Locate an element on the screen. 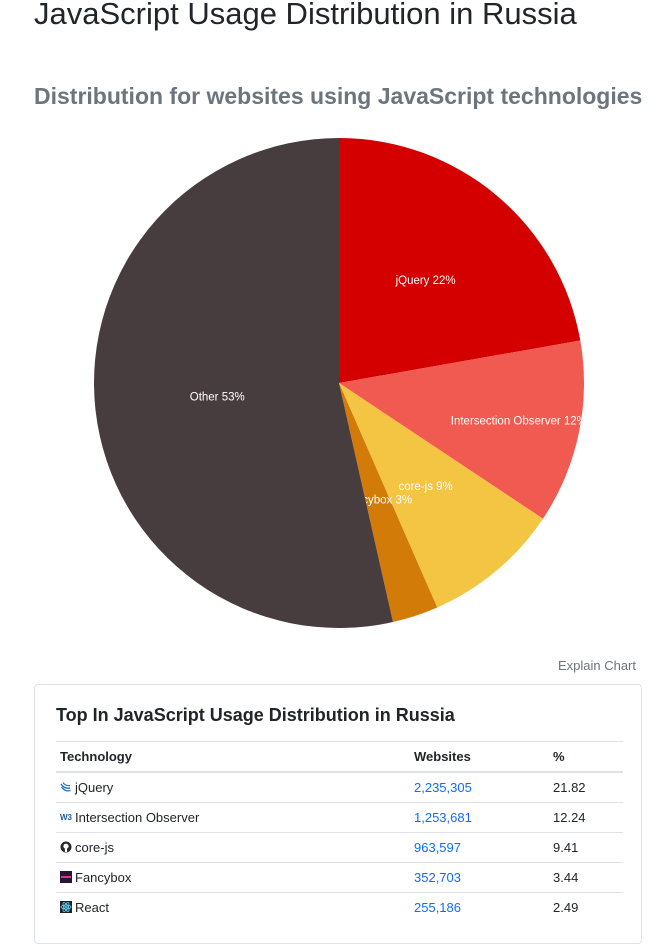 The image size is (662, 944). page-title: JavaScript Usage Distribution in Russia is located at coordinates (305, 15).